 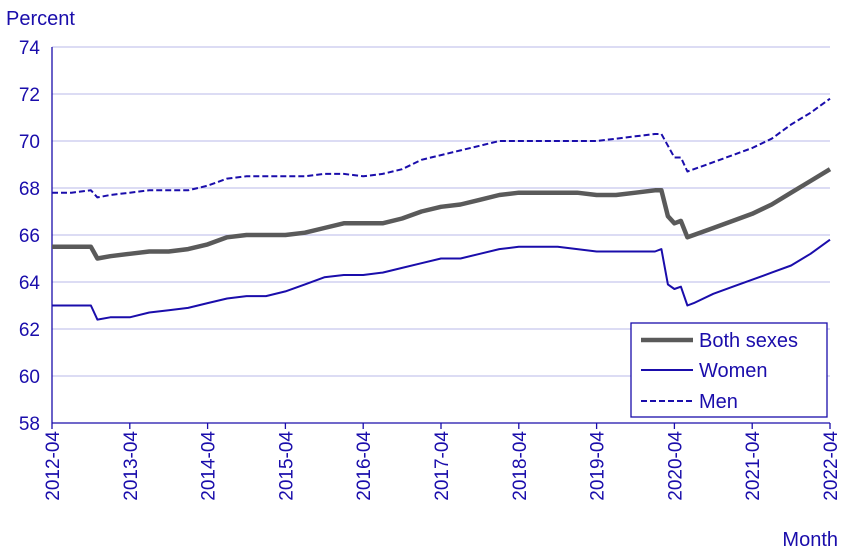 I want to click on x-tick-label: 2019-04, so click(x=598, y=466).